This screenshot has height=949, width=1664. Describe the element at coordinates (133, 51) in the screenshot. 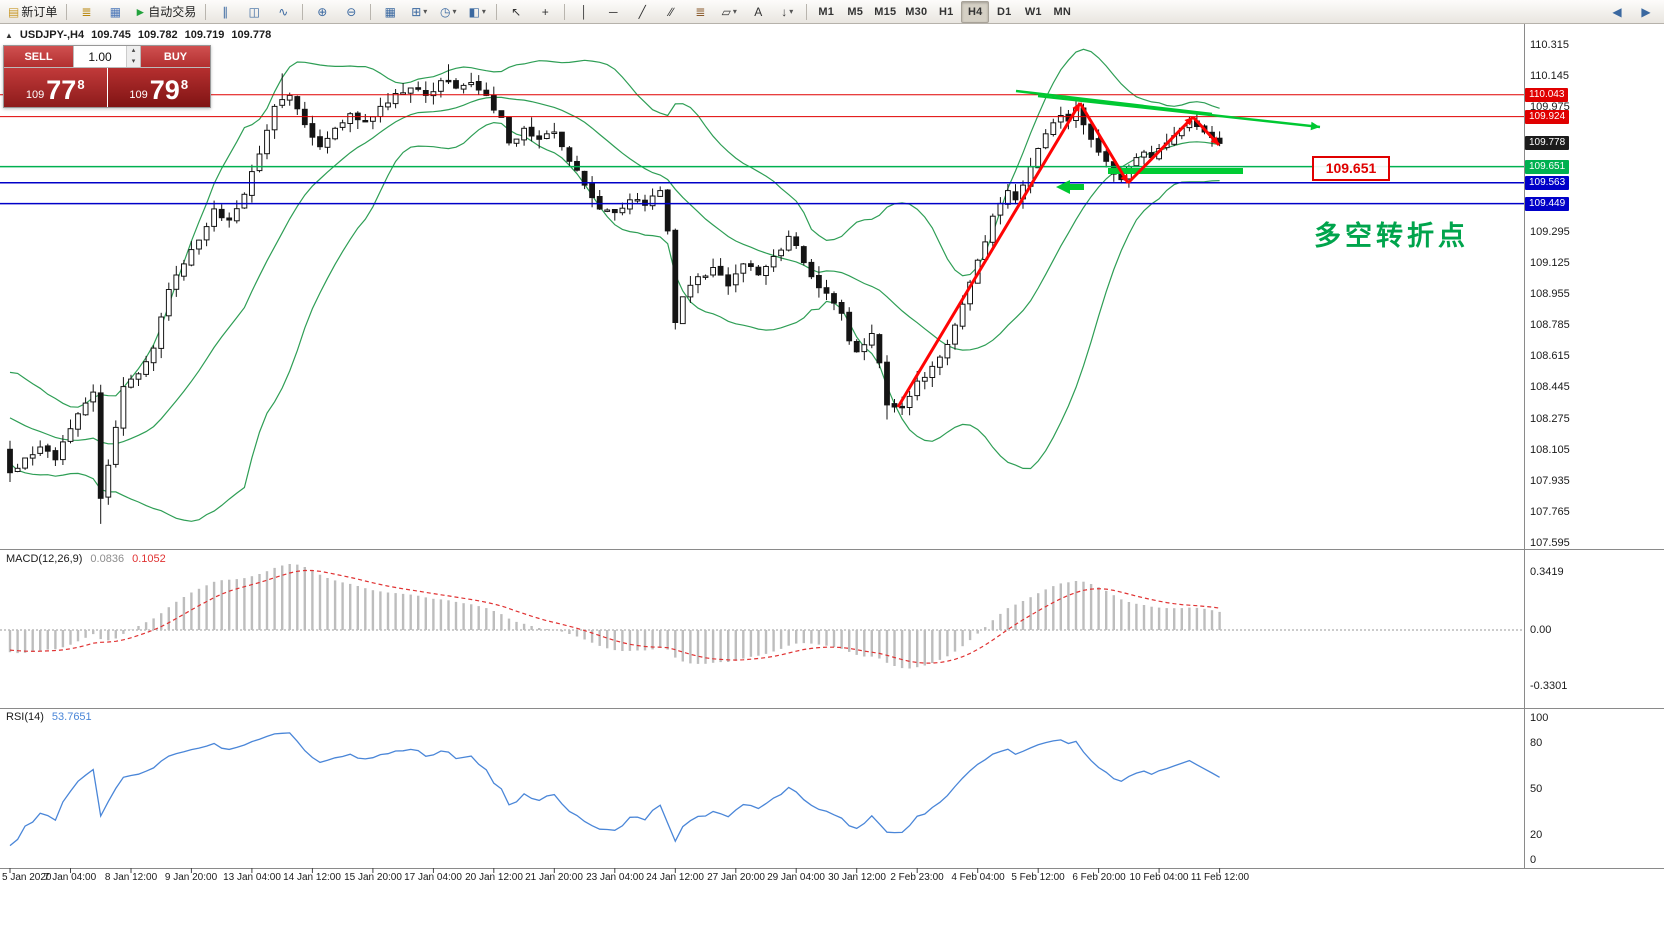

I see `volume-up-button: ▴` at that location.